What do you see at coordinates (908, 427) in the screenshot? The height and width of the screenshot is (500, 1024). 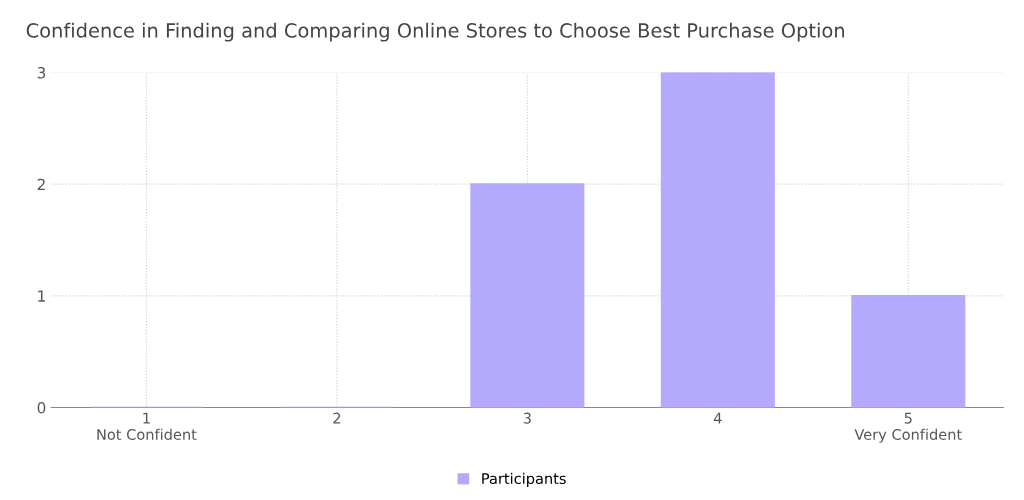 I see `x-tick-label: 5 Very Confident` at bounding box center [908, 427].